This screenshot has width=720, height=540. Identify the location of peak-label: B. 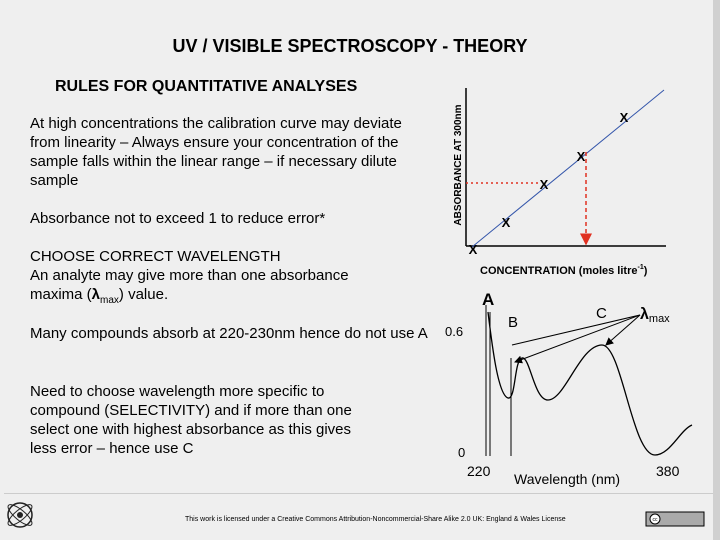
(513, 322).